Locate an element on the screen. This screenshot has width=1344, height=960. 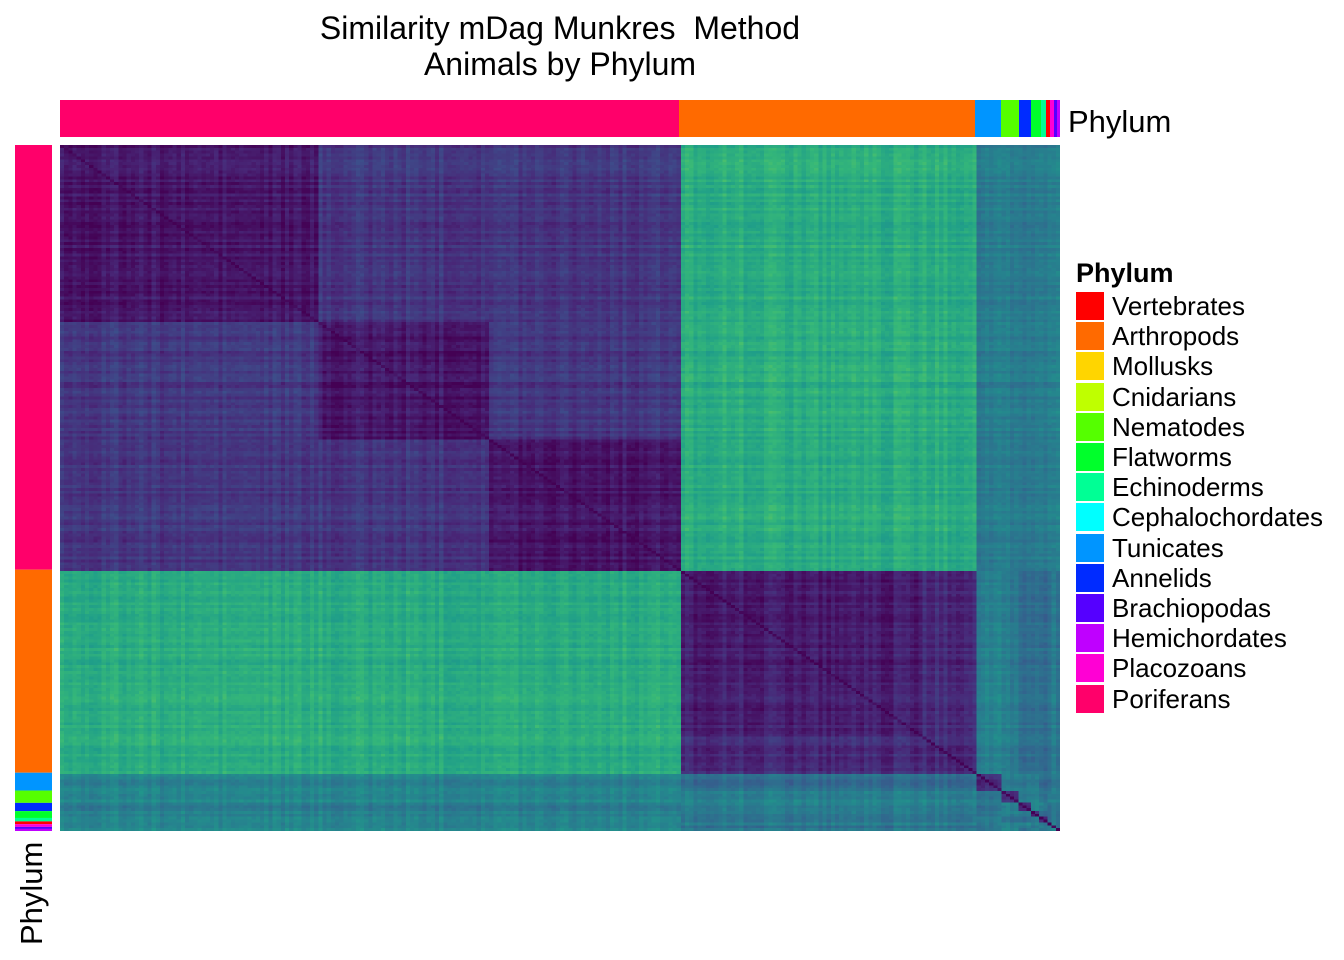
left-annotation-segment-arthropods is located at coordinates (33, 671).